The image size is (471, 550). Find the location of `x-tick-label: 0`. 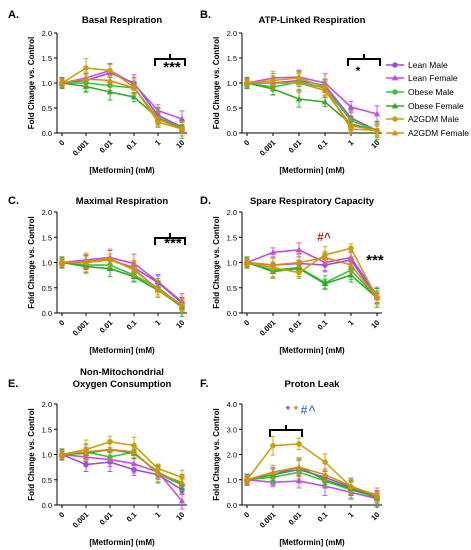

x-tick-label: 0 is located at coordinates (61, 142).